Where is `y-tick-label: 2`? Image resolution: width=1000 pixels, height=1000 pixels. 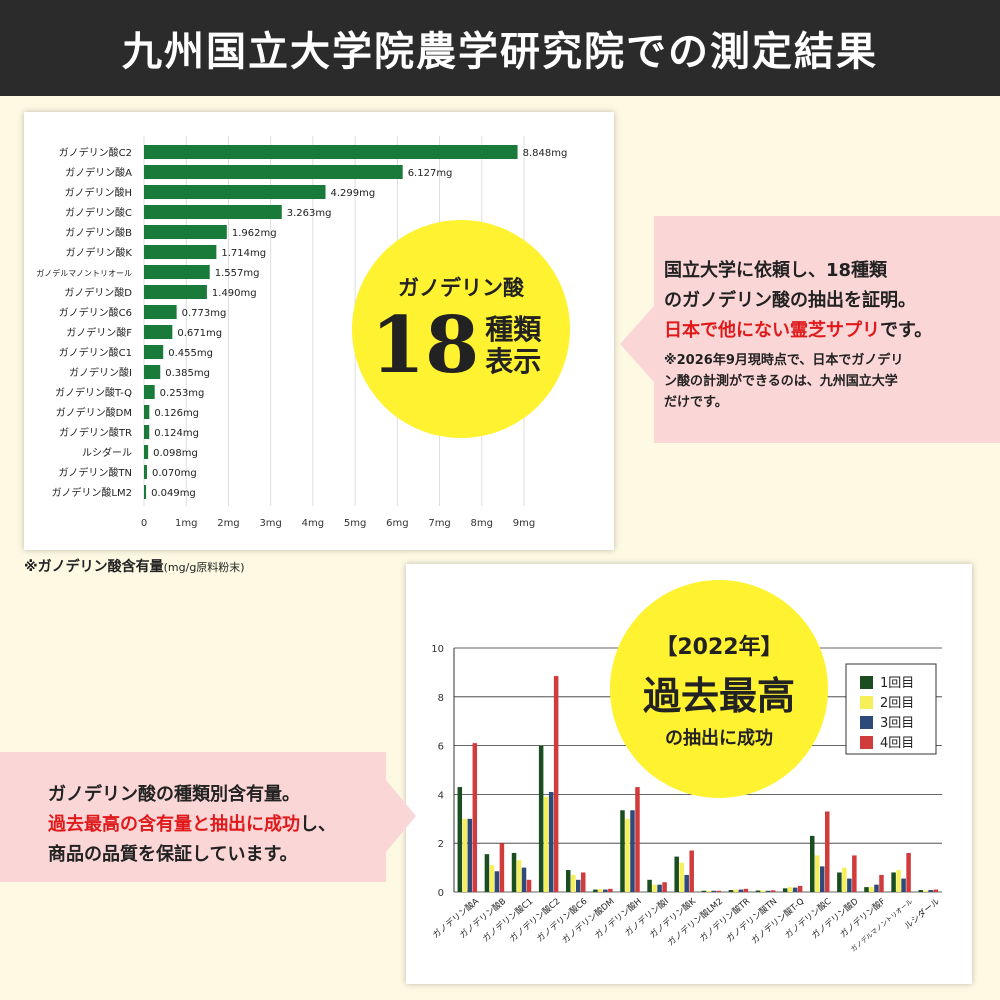 y-tick-label: 2 is located at coordinates (441, 844).